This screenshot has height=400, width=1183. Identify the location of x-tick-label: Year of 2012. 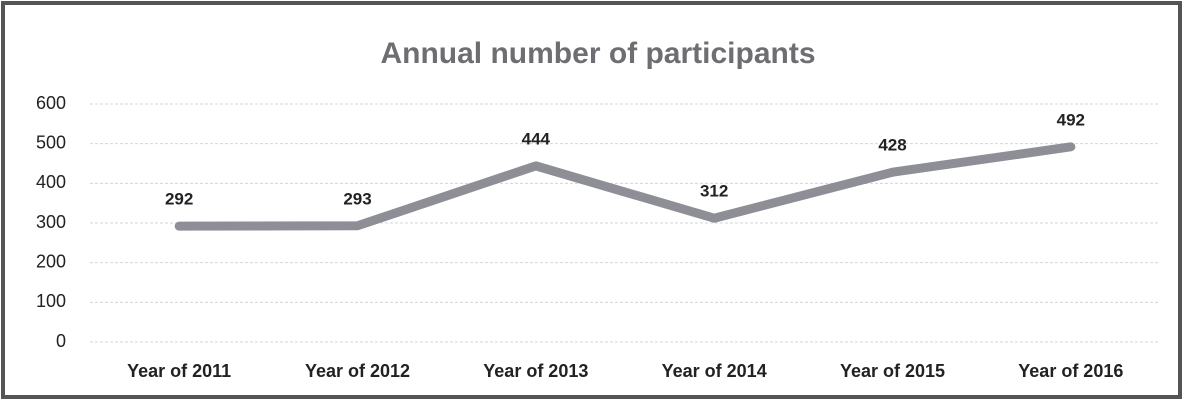
(357, 371).